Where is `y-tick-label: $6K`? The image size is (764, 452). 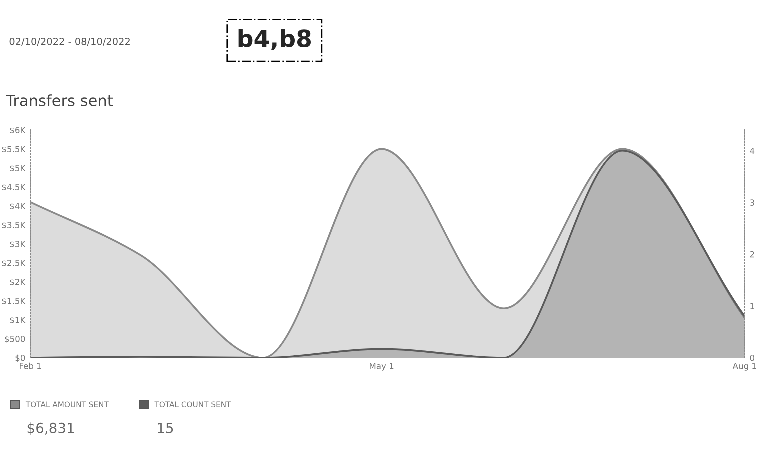 y-tick-label: $6K is located at coordinates (18, 131).